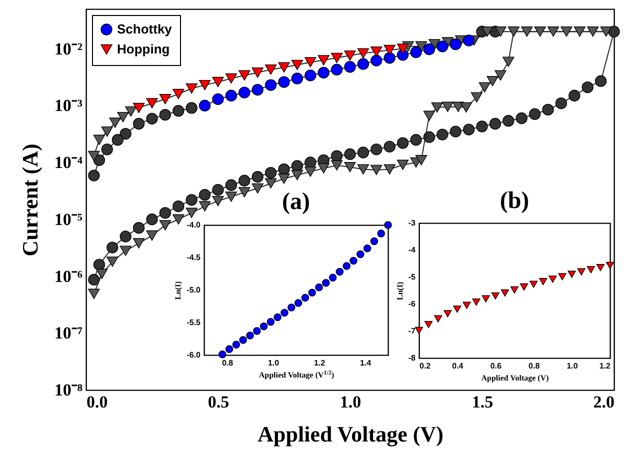  Describe the element at coordinates (97, 402) in the screenshot. I see `x-tick-label: 0.0` at that location.